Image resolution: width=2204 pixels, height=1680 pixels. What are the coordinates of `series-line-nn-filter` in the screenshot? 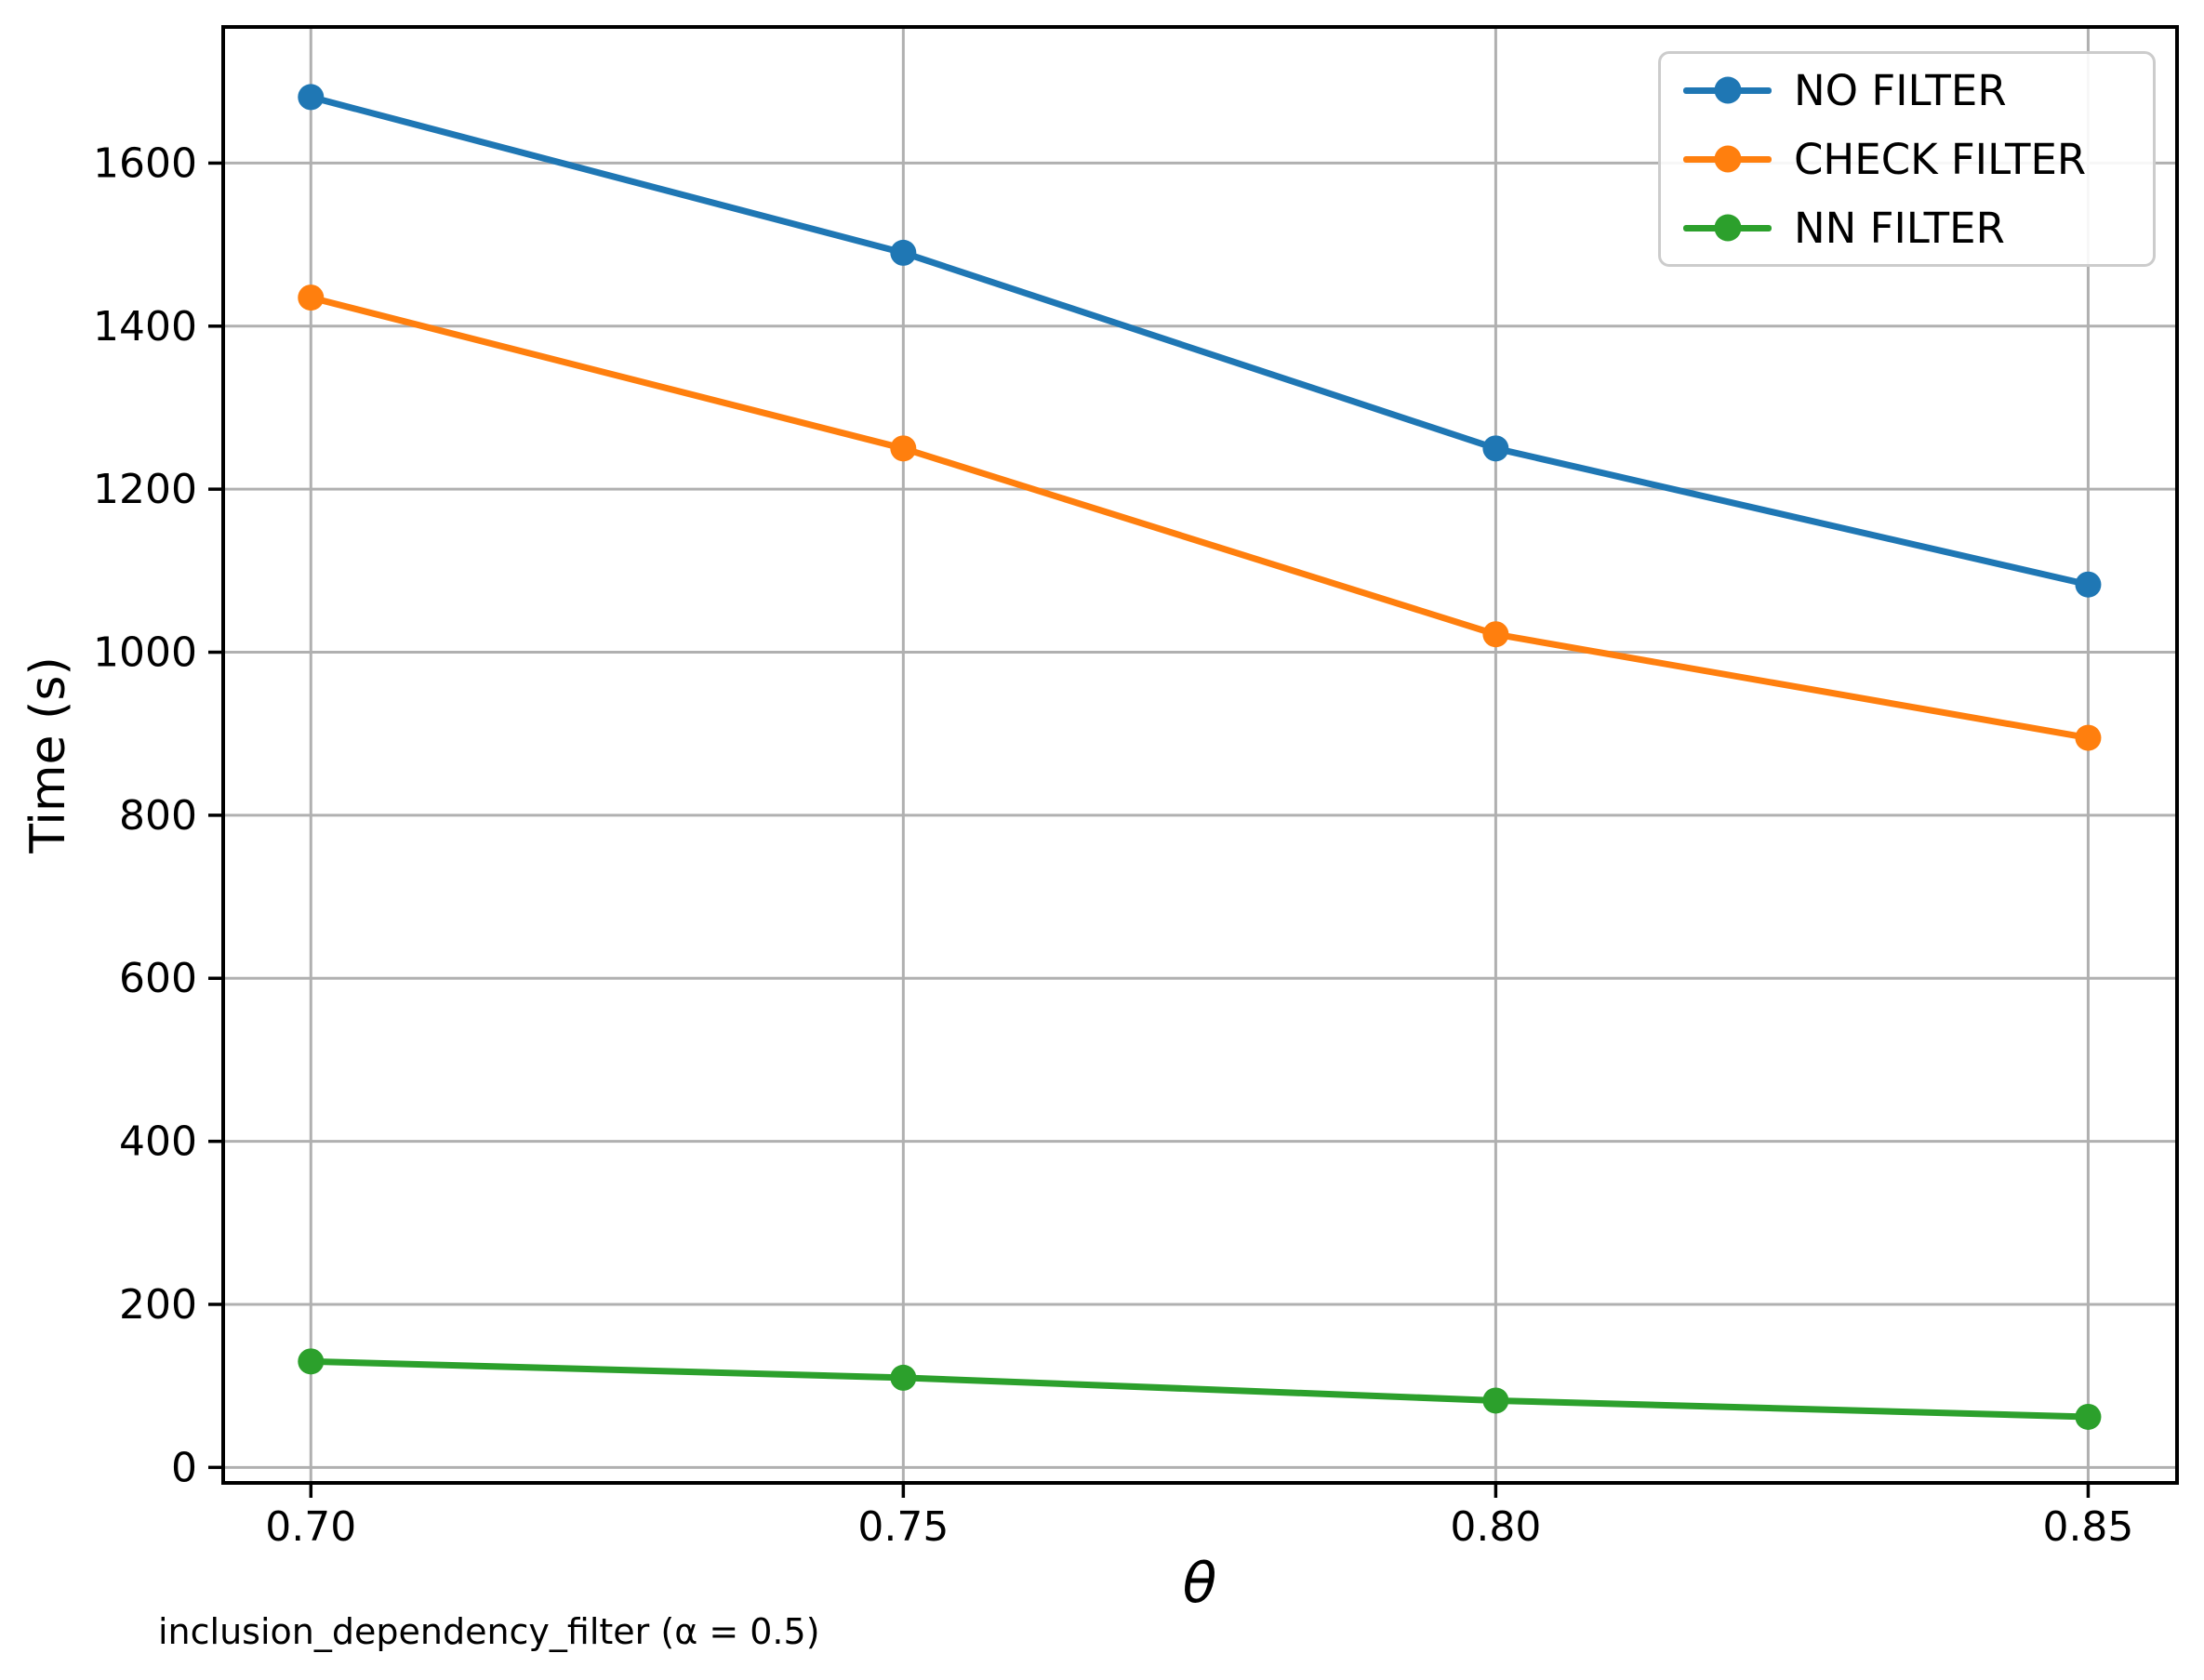 It's located at (1199, 1389).